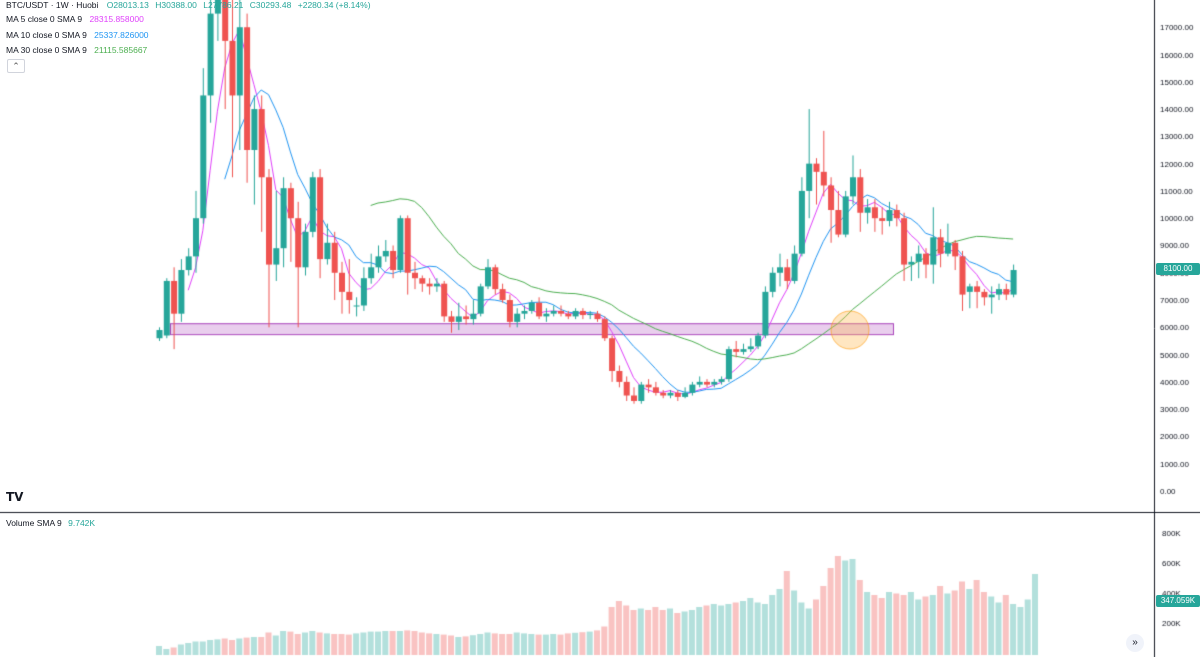 This screenshot has height=657, width=1200. I want to click on ma30-value: 21115.585667, so click(121, 50).